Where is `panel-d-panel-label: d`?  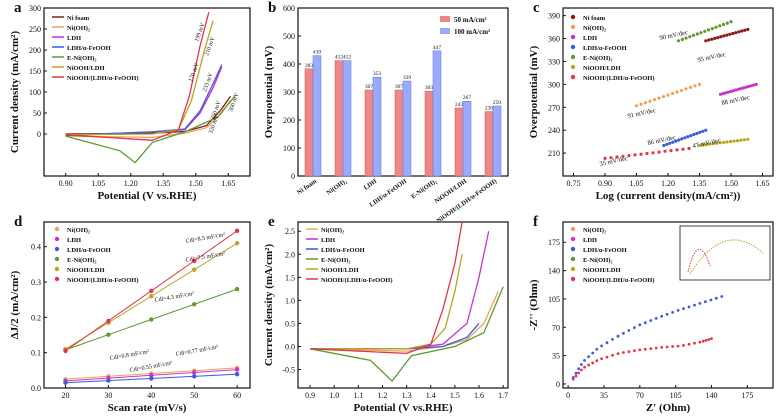 panel-d-panel-label: d is located at coordinates (18, 222).